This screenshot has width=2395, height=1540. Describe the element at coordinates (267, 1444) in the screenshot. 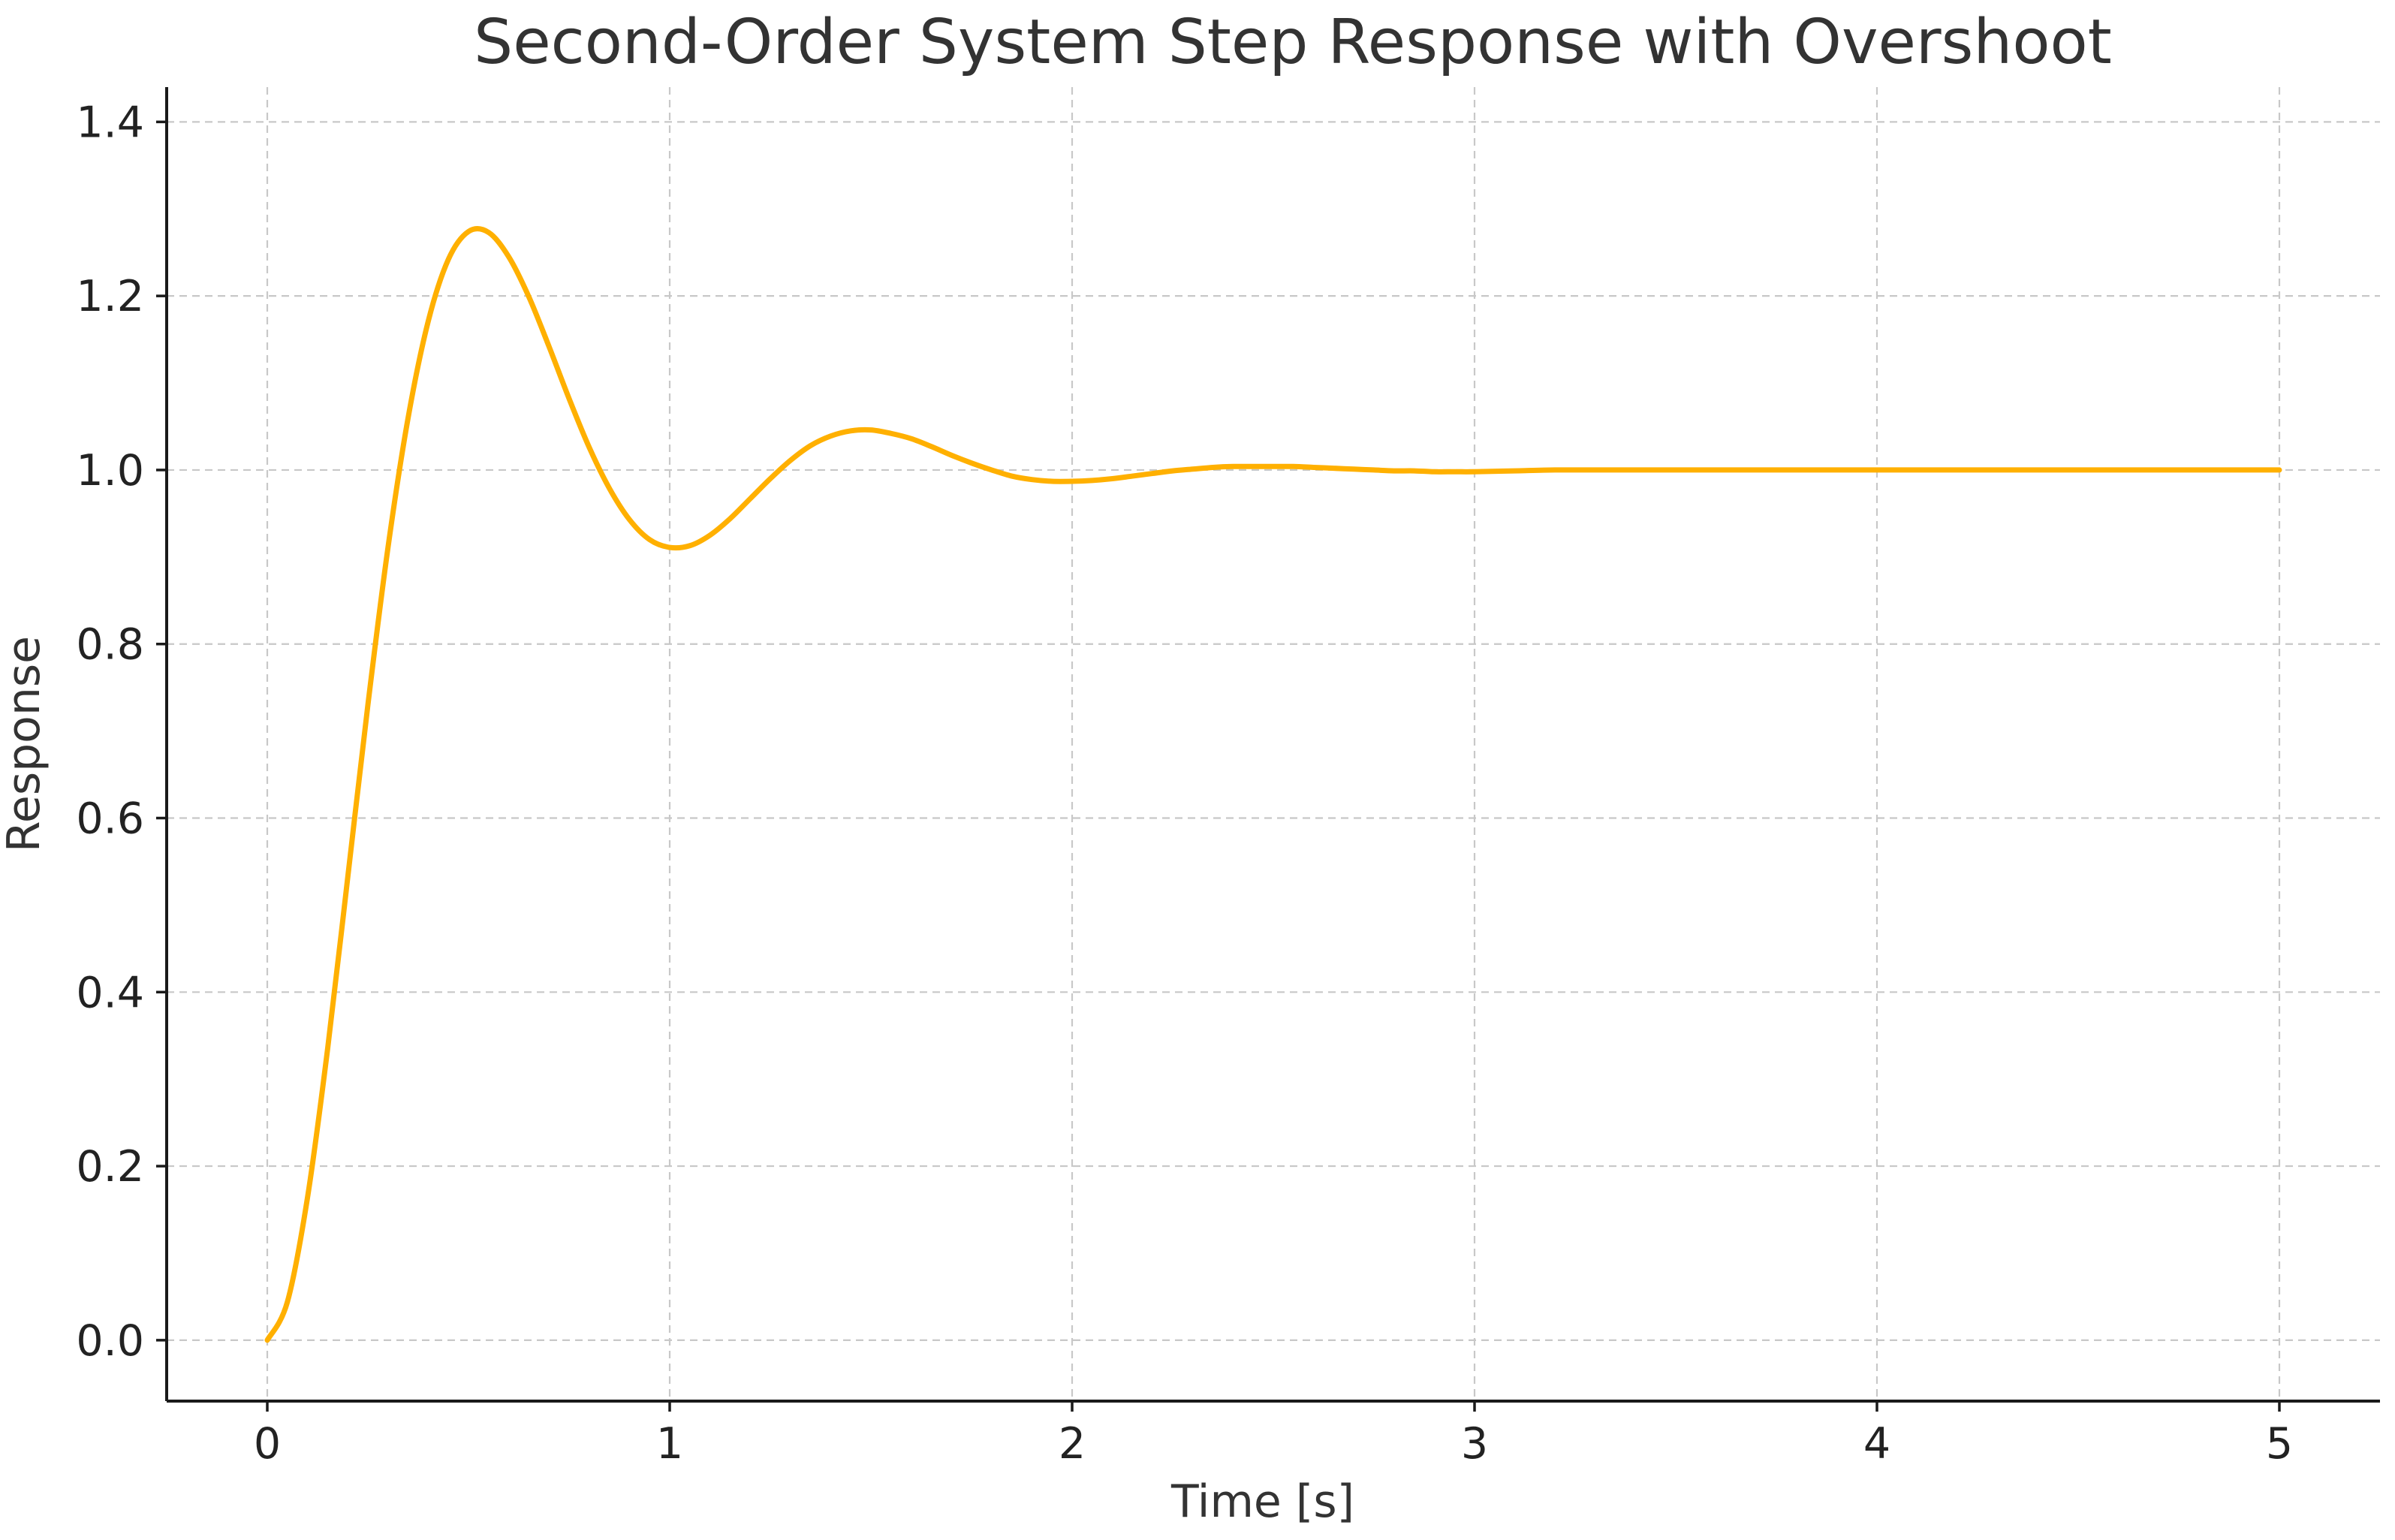

I see `x-tick-label-0: 0` at that location.